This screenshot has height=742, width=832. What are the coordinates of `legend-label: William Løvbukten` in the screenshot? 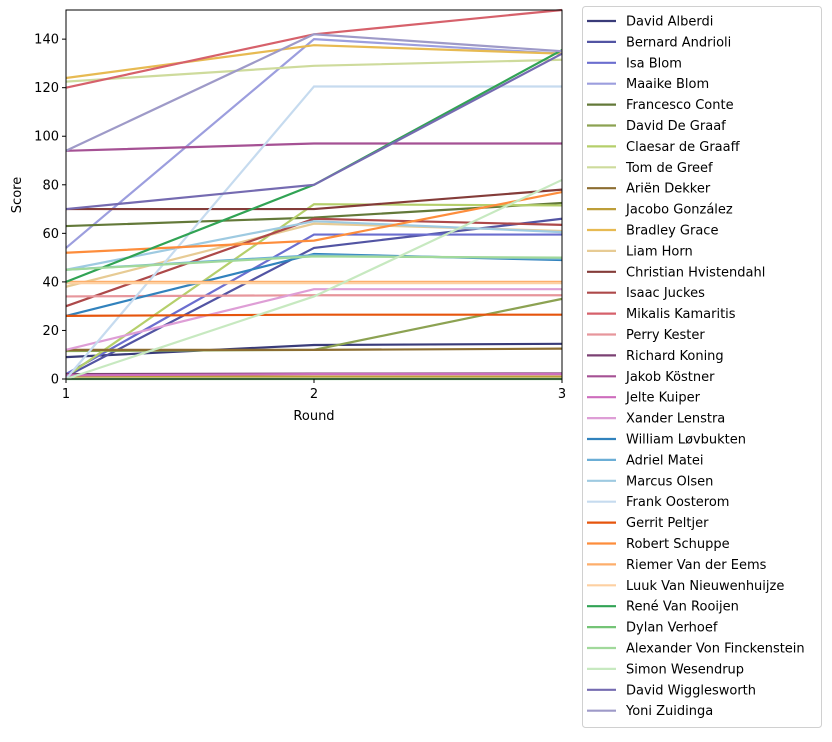 It's located at (686, 440).